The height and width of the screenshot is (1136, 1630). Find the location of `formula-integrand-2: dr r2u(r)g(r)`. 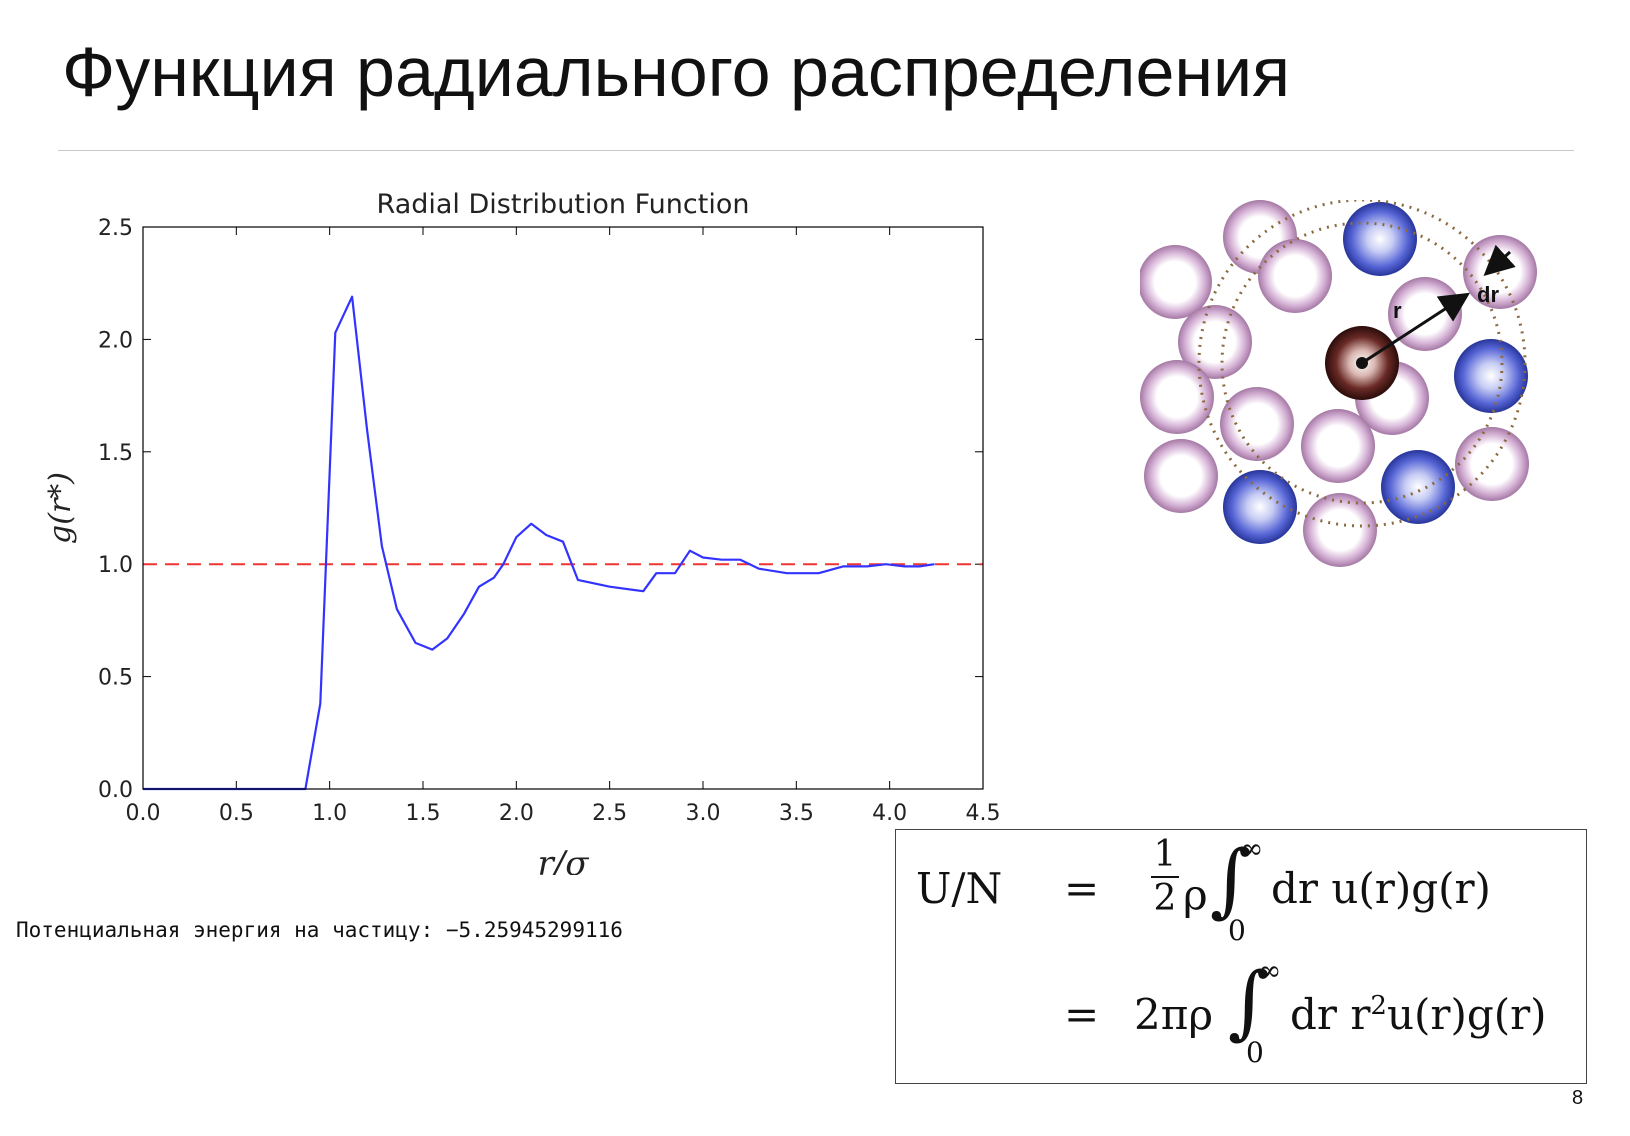

formula-integrand-2: dr r2u(r)g(r) is located at coordinates (1418, 1014).